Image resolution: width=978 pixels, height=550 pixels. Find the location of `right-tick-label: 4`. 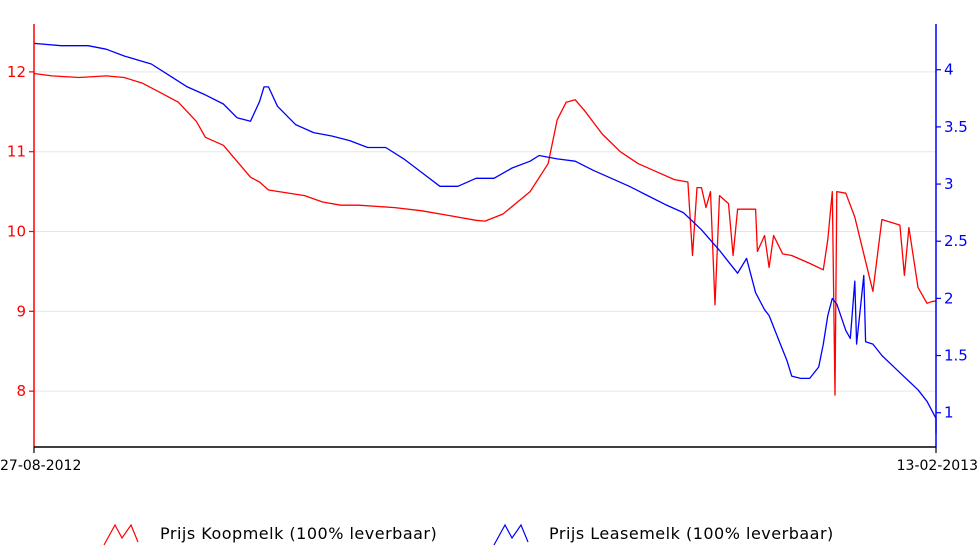

right-tick-label: 4 is located at coordinates (949, 70).